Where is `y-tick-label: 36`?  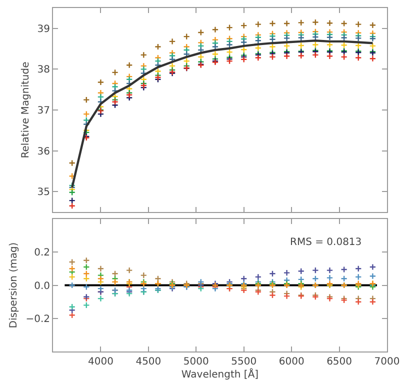 y-tick-label: 36 is located at coordinates (43, 152).